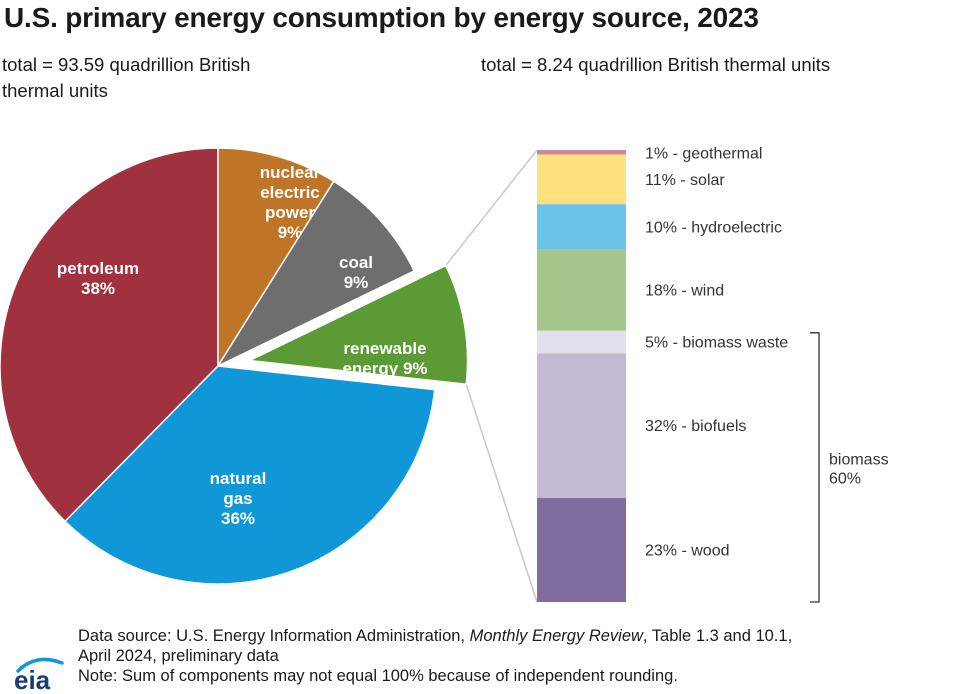 The width and height of the screenshot is (957, 694). Describe the element at coordinates (581, 550) in the screenshot. I see `bar-segment-wood` at that location.